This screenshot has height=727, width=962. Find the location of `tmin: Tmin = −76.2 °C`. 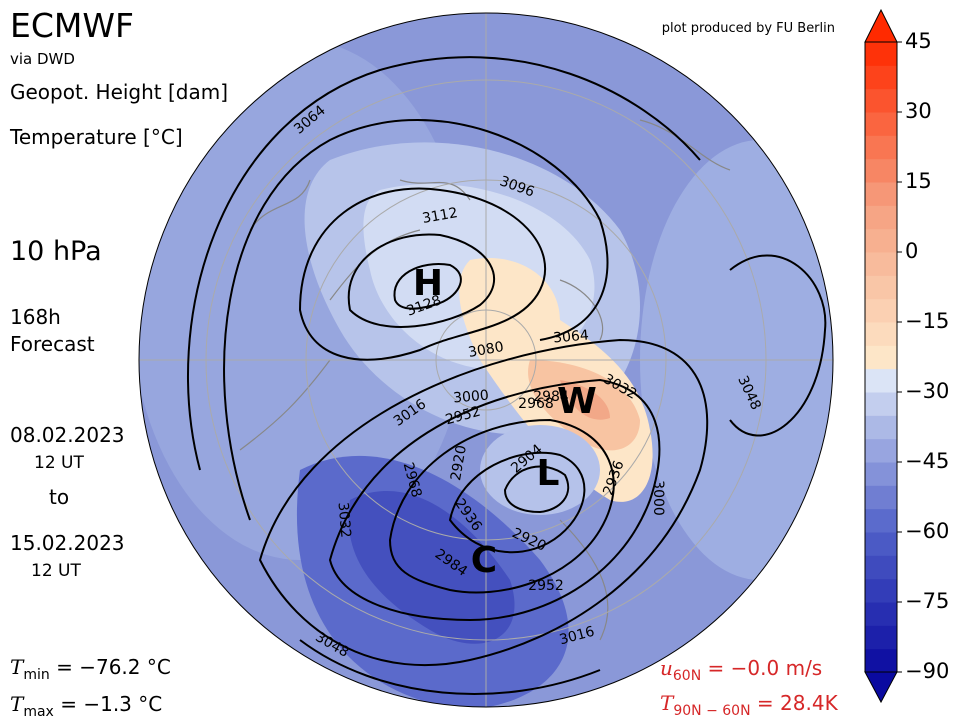

tmin: Tmin = −76.2 °C is located at coordinates (90, 669).